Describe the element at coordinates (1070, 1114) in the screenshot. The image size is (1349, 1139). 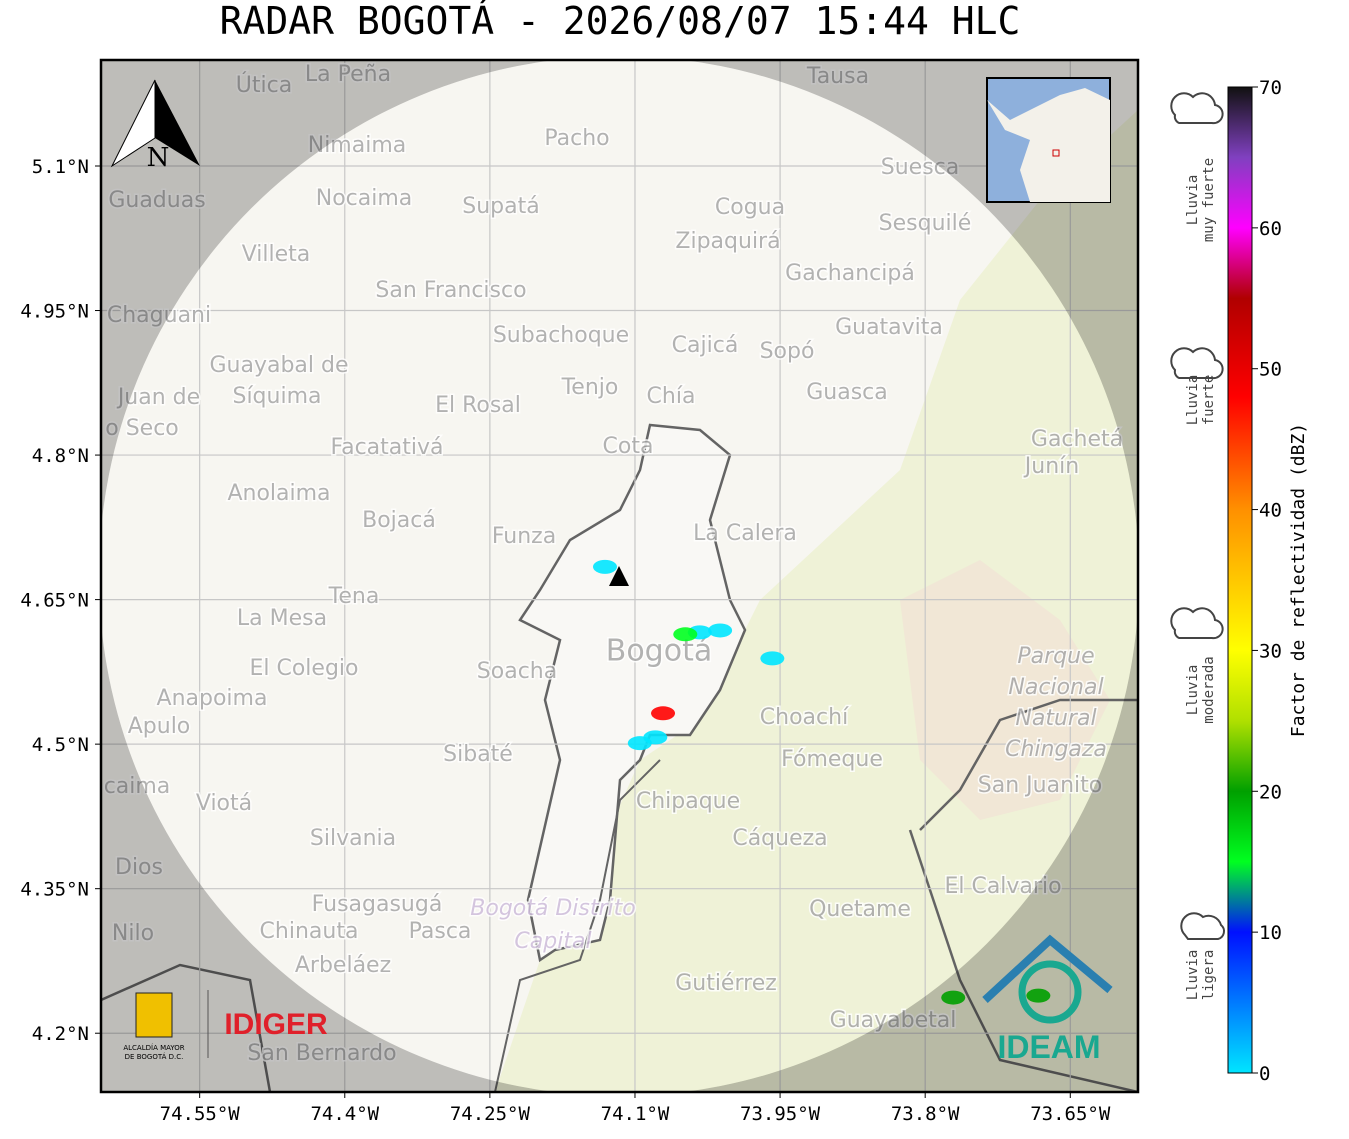
I see `x-tick-label: 73.65°W` at that location.